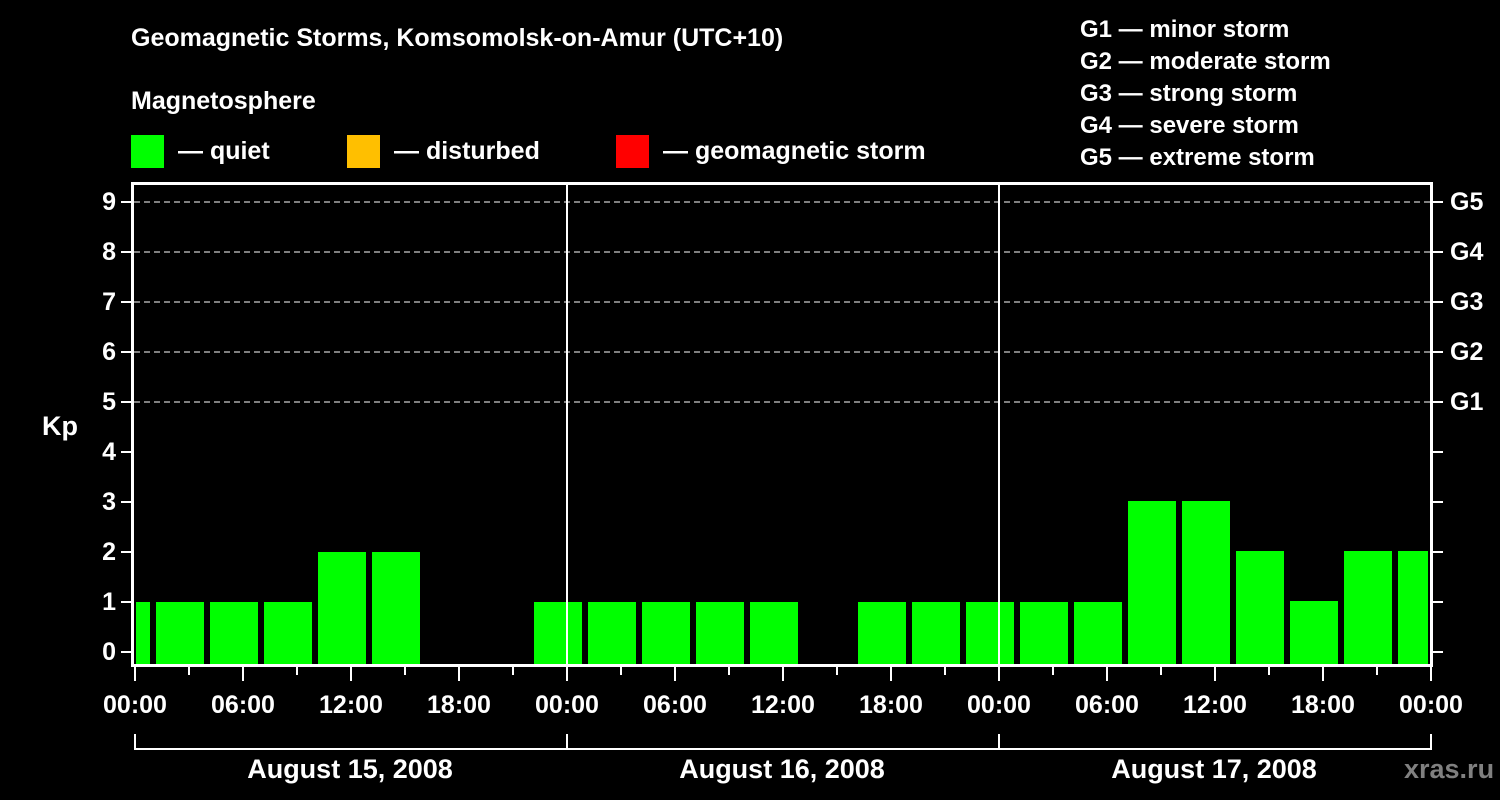  What do you see at coordinates (1214, 769) in the screenshot?
I see `day-label-aug17: August 17, 2008` at bounding box center [1214, 769].